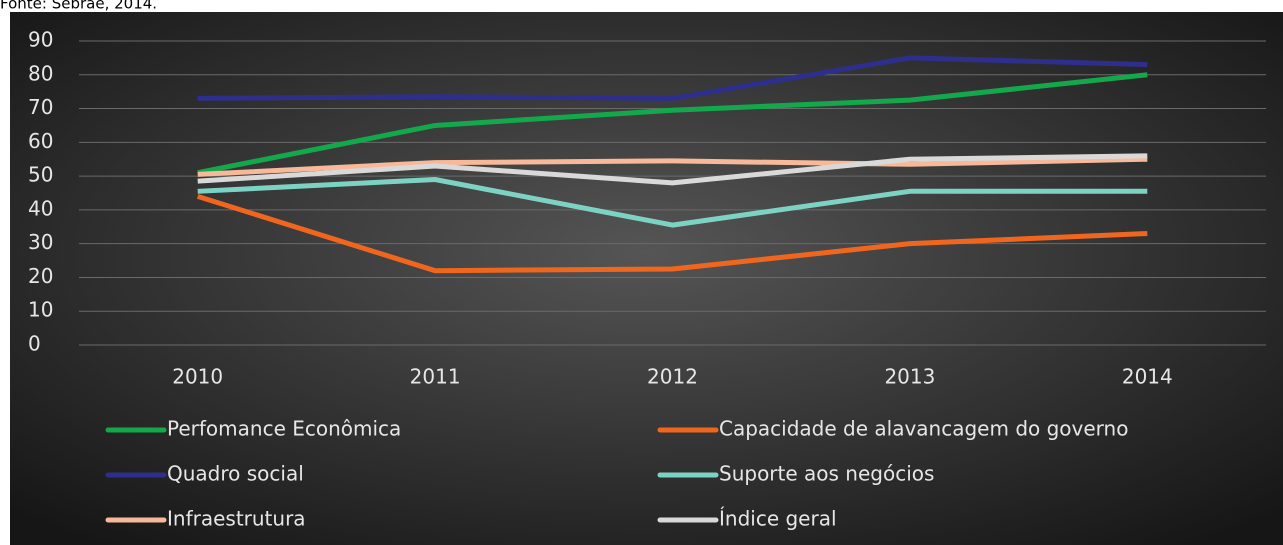 This screenshot has width=1283, height=545. Describe the element at coordinates (909, 377) in the screenshot. I see `x-tick-label: 2013` at that location.